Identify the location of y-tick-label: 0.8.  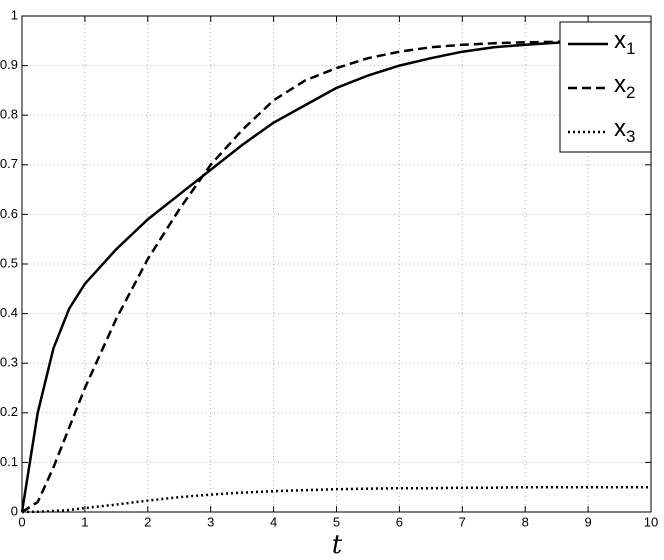
(9, 114).